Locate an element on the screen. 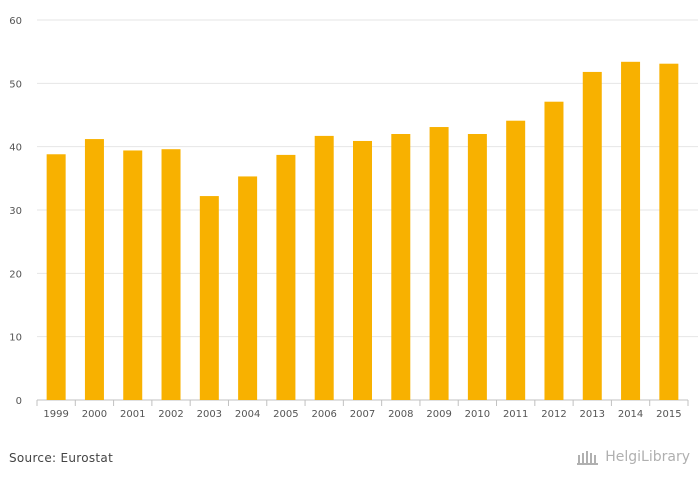 The height and width of the screenshot is (483, 700). x-tick-label: 1999 is located at coordinates (55, 414).